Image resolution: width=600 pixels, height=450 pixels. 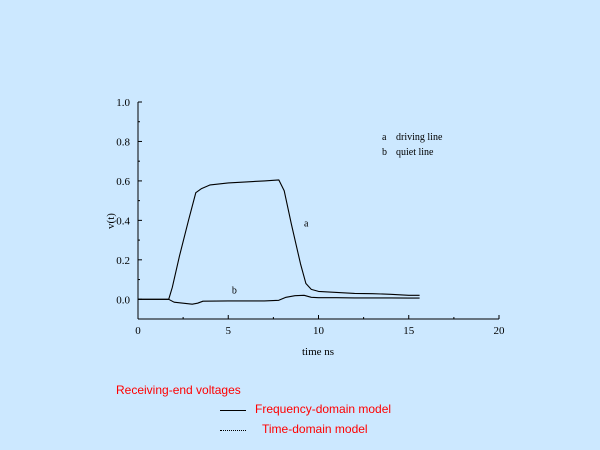 I want to click on caption-legend-label: Frequency-domain model, so click(x=323, y=409).